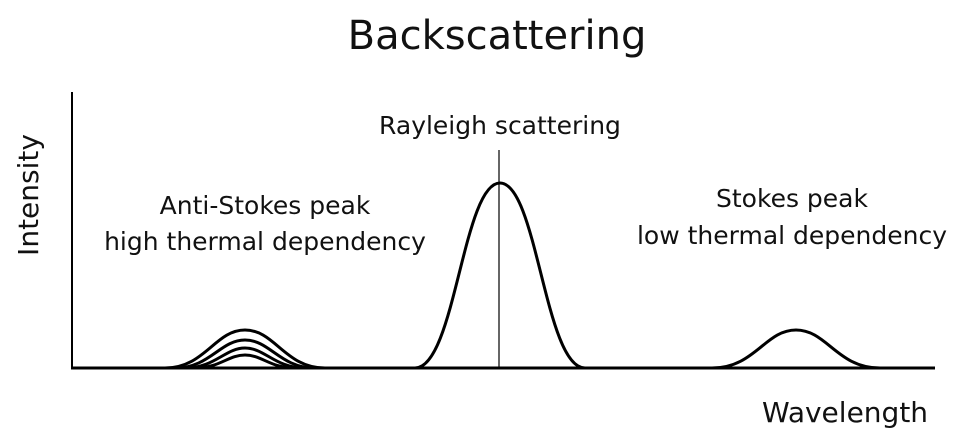 The width and height of the screenshot is (965, 439). I want to click on title: Backscattering, so click(497, 36).